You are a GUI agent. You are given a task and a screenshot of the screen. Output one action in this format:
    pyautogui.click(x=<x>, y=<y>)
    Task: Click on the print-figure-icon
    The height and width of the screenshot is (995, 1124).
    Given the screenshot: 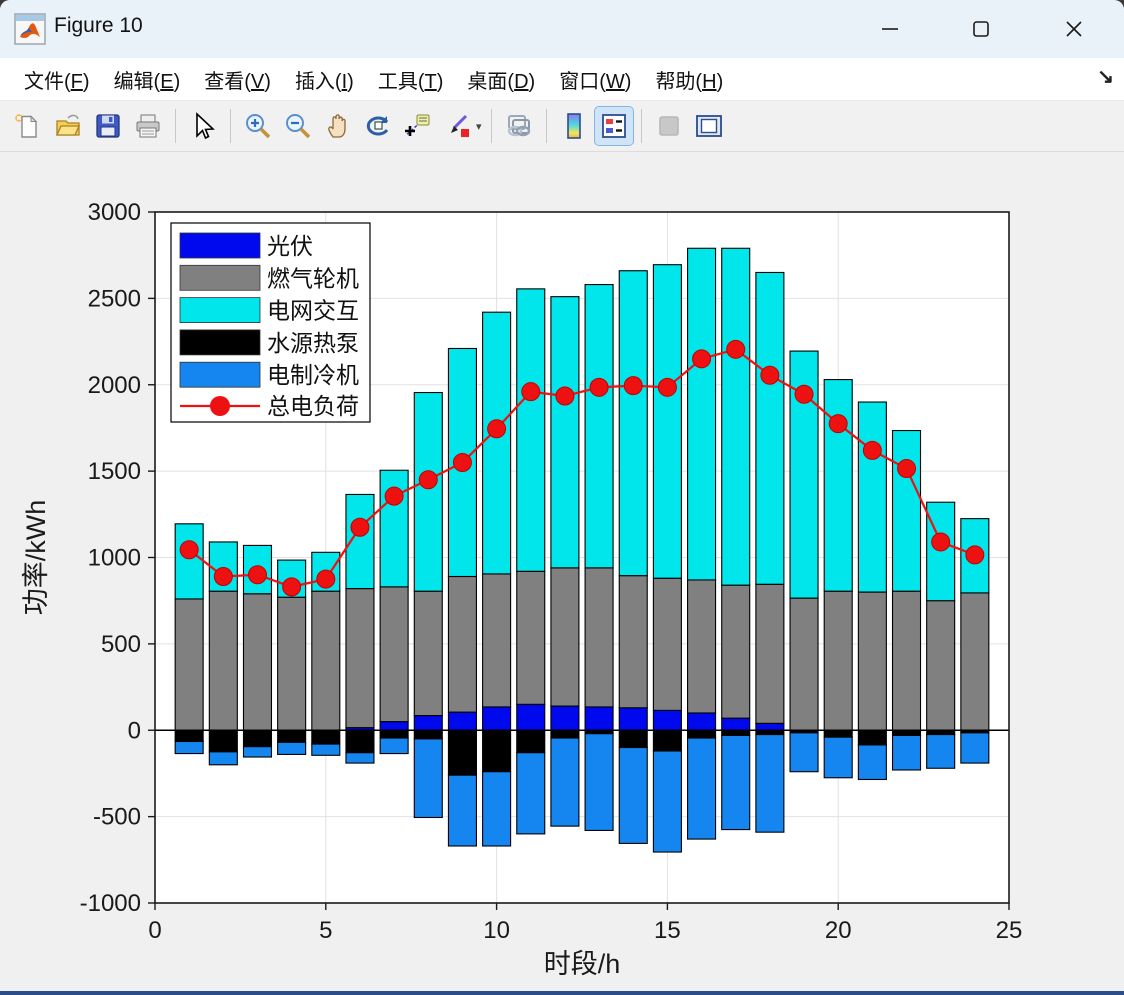 What is the action you would take?
    pyautogui.click(x=148, y=126)
    